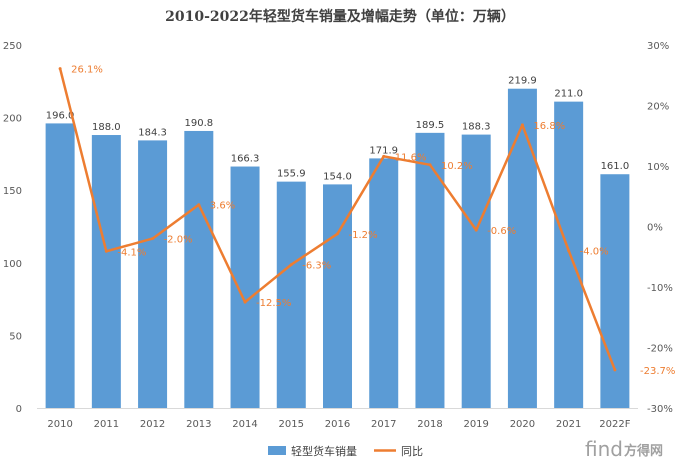  I want to click on line-value-label: -4.0%, so click(594, 252).